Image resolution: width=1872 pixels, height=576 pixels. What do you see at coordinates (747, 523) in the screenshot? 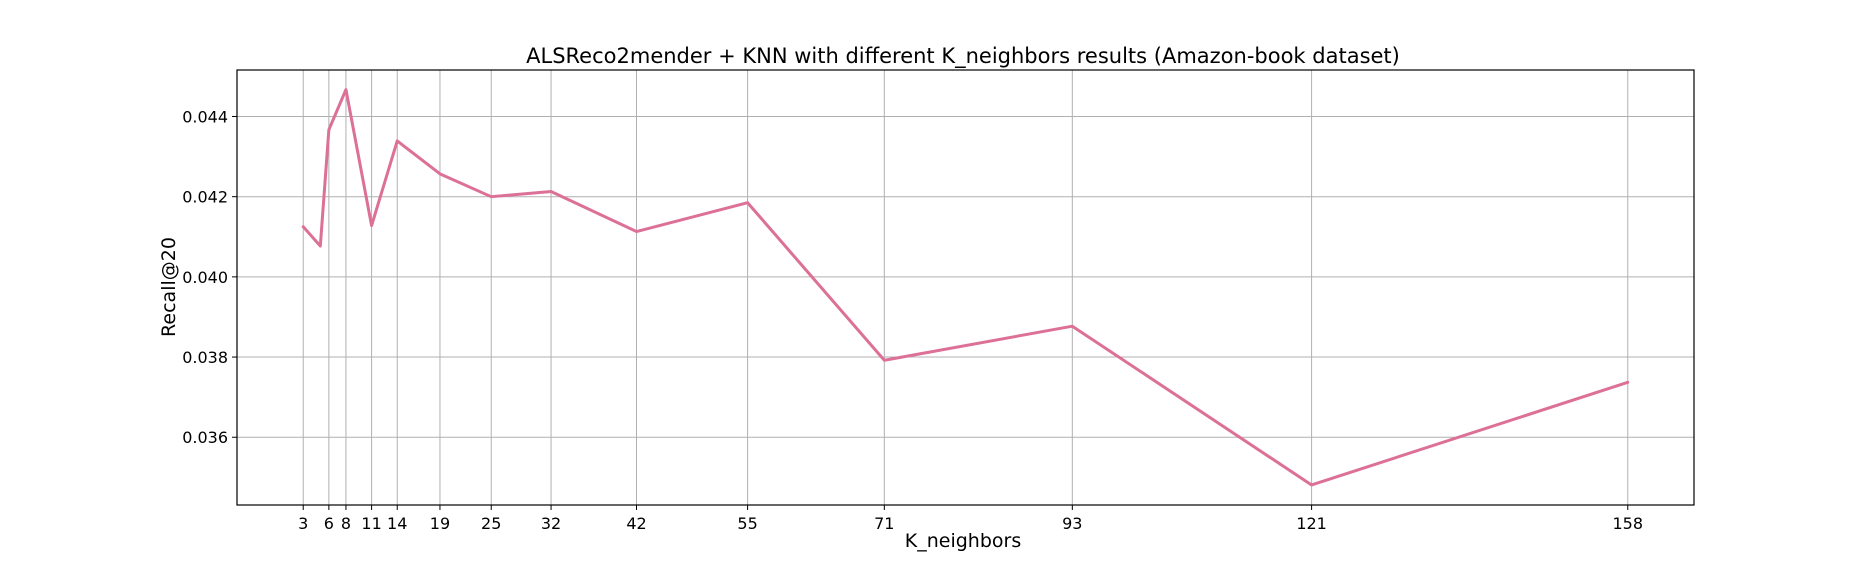
I see `x-tick-label: 55` at bounding box center [747, 523].